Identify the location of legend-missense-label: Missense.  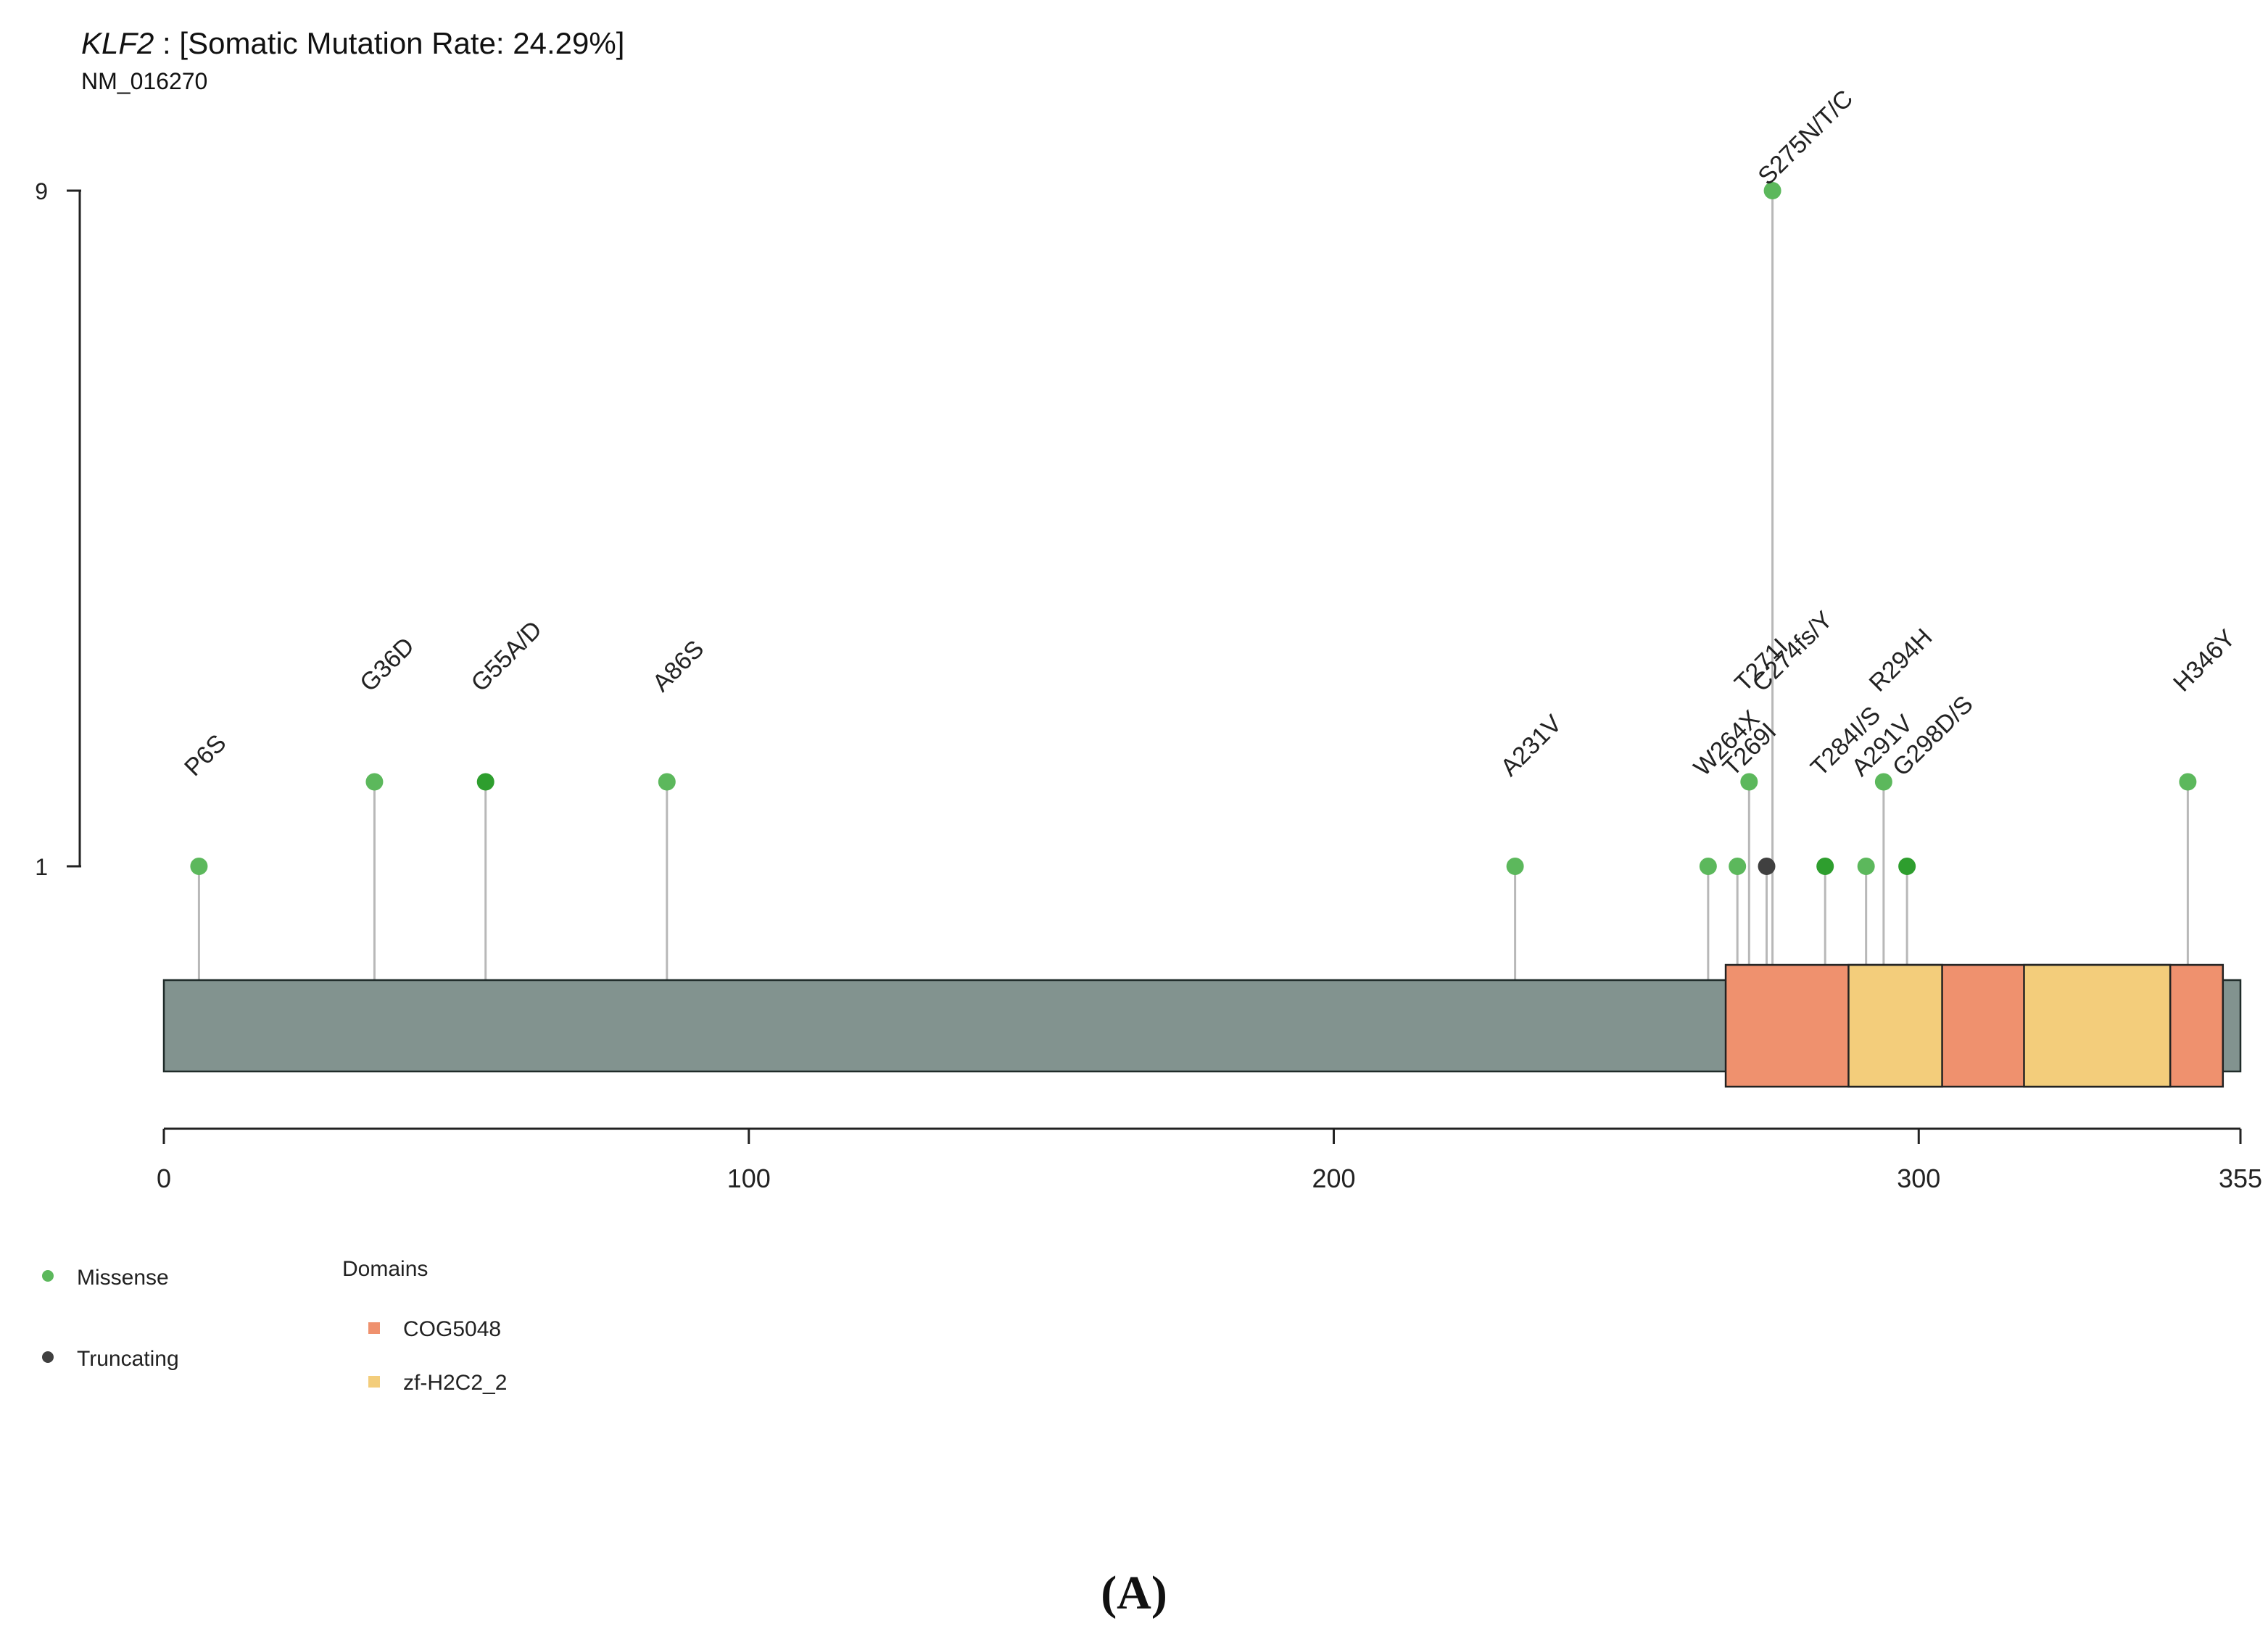
(123, 1278).